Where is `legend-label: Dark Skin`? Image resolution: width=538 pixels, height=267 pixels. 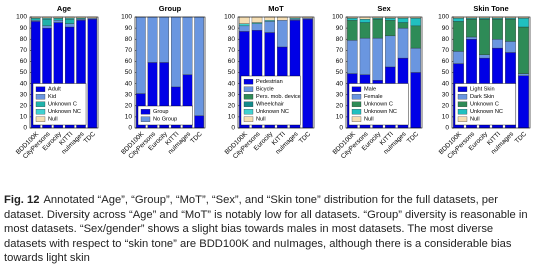
legend-label: Dark Skin is located at coordinates (482, 97).